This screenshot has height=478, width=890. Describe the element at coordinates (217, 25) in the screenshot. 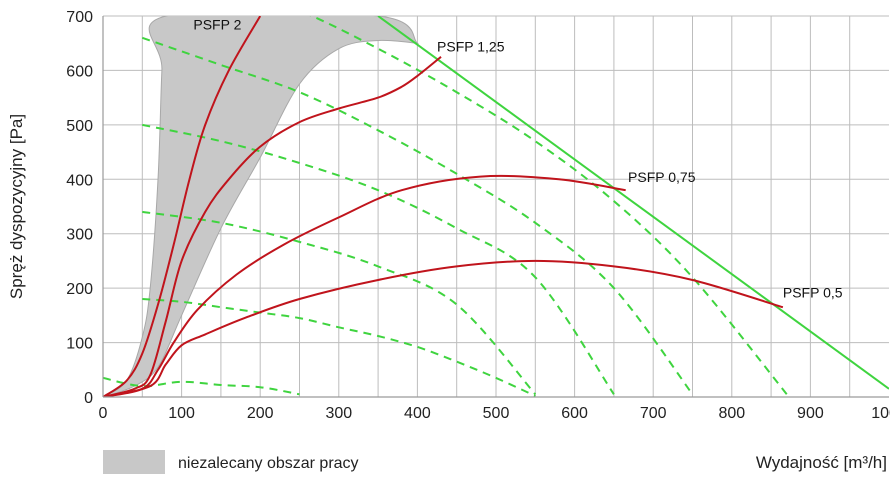

I see `curve-label: PSFP 2` at that location.